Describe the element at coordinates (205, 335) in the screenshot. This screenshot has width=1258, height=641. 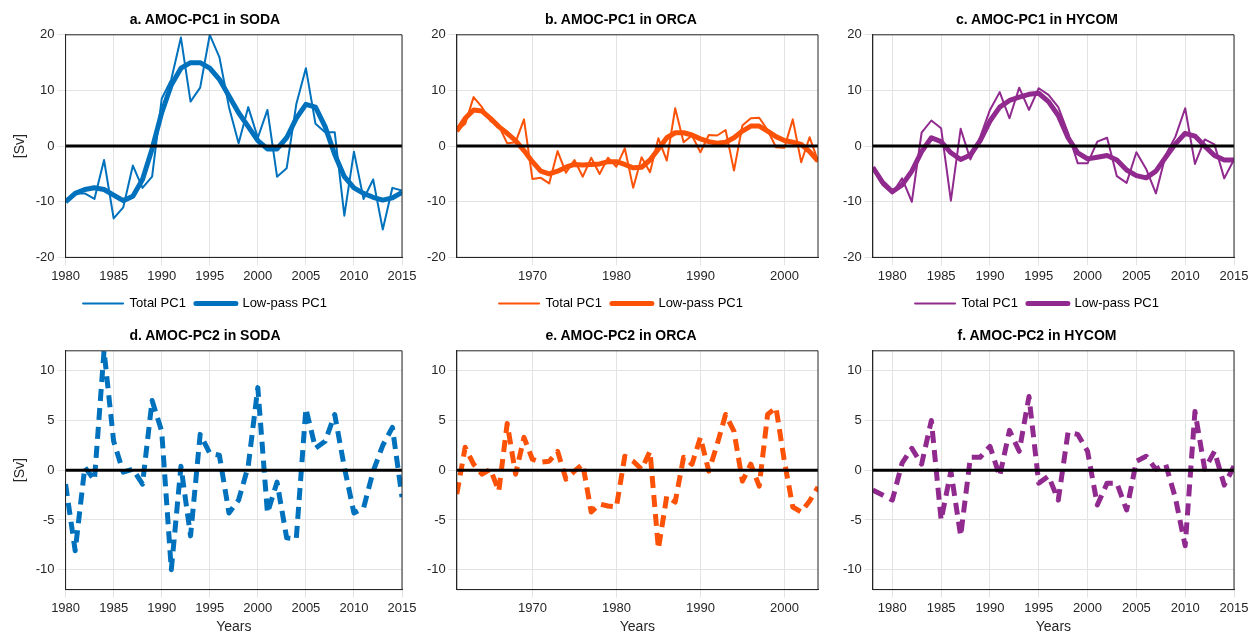
I see `chart-title: d. AMOC-PC2 in SODA` at that location.